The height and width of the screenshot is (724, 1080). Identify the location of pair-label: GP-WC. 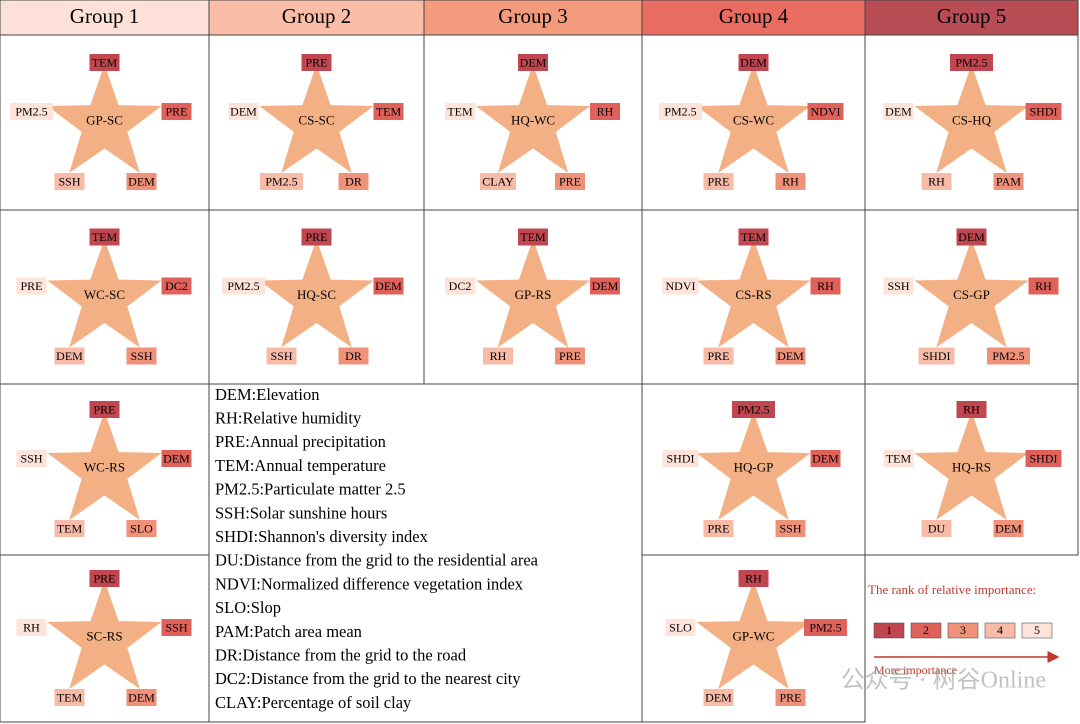
(754, 635).